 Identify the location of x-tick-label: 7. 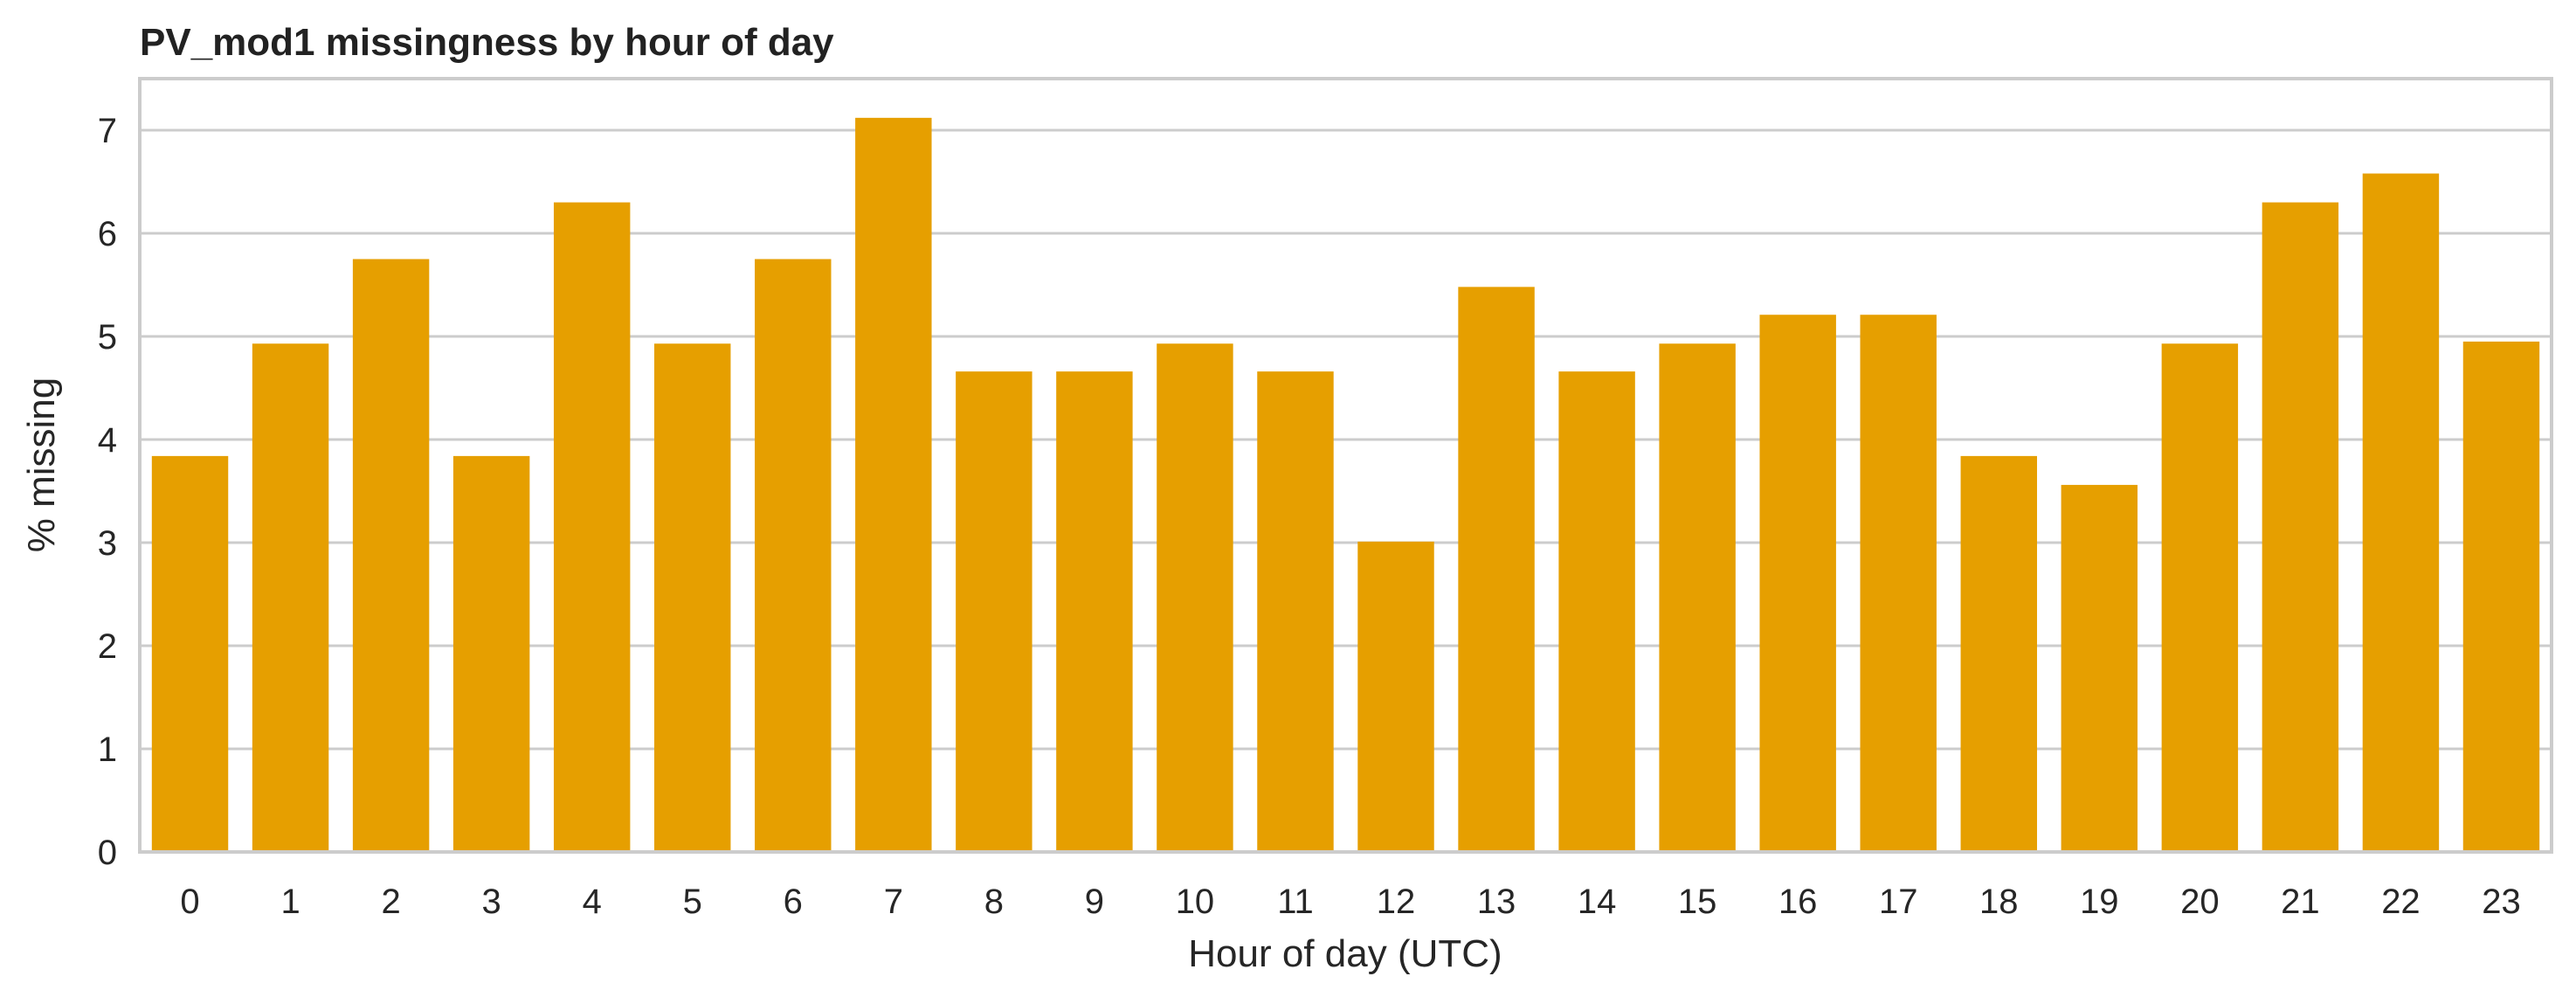
(893, 902).